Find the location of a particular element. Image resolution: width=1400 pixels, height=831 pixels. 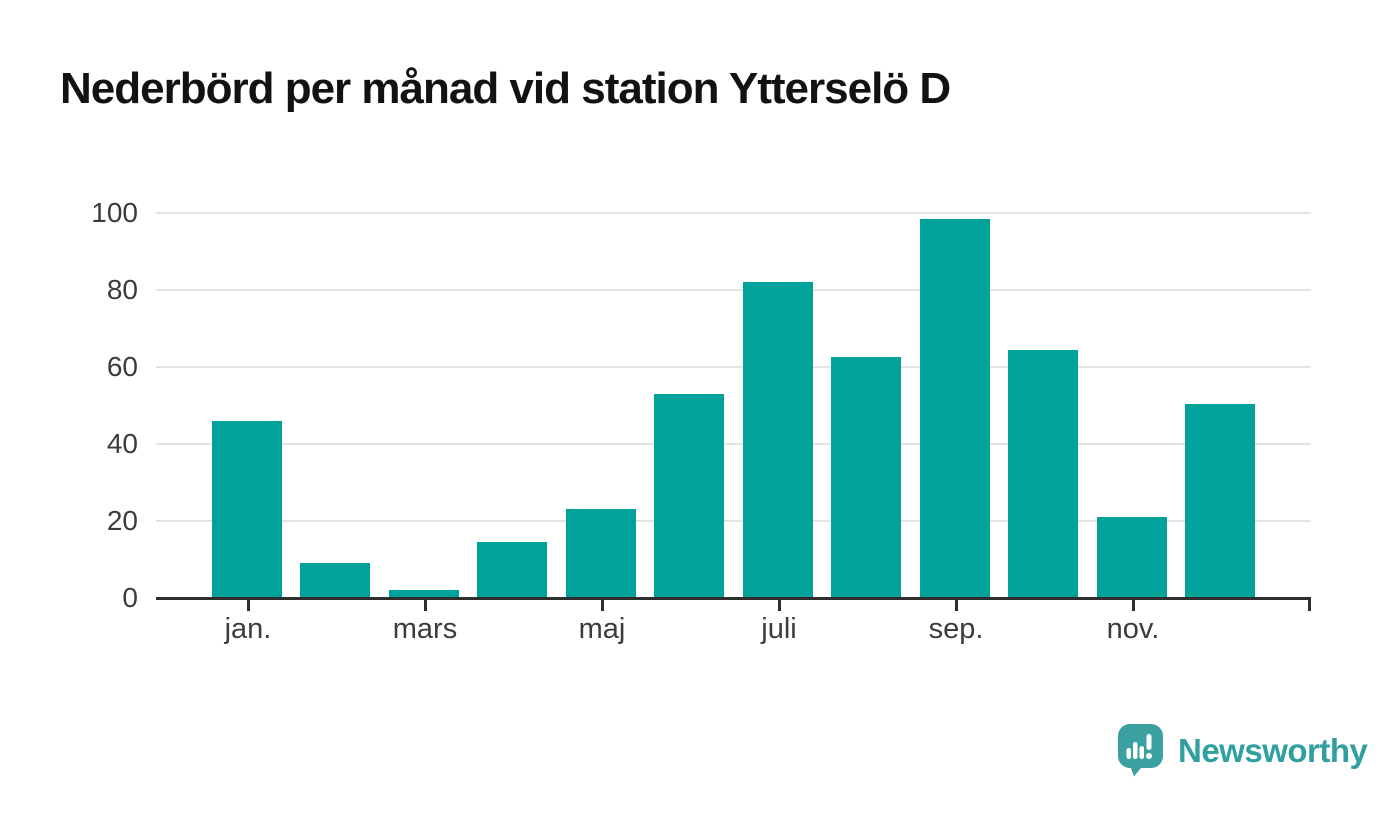

x-axis-tick-label: jan. is located at coordinates (248, 629).